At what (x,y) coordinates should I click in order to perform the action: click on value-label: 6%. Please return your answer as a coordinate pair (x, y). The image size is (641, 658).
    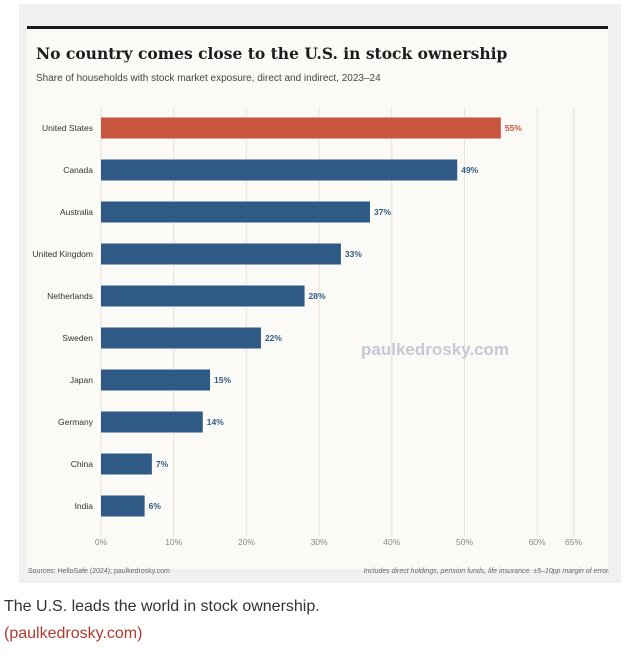
    Looking at the image, I should click on (155, 506).